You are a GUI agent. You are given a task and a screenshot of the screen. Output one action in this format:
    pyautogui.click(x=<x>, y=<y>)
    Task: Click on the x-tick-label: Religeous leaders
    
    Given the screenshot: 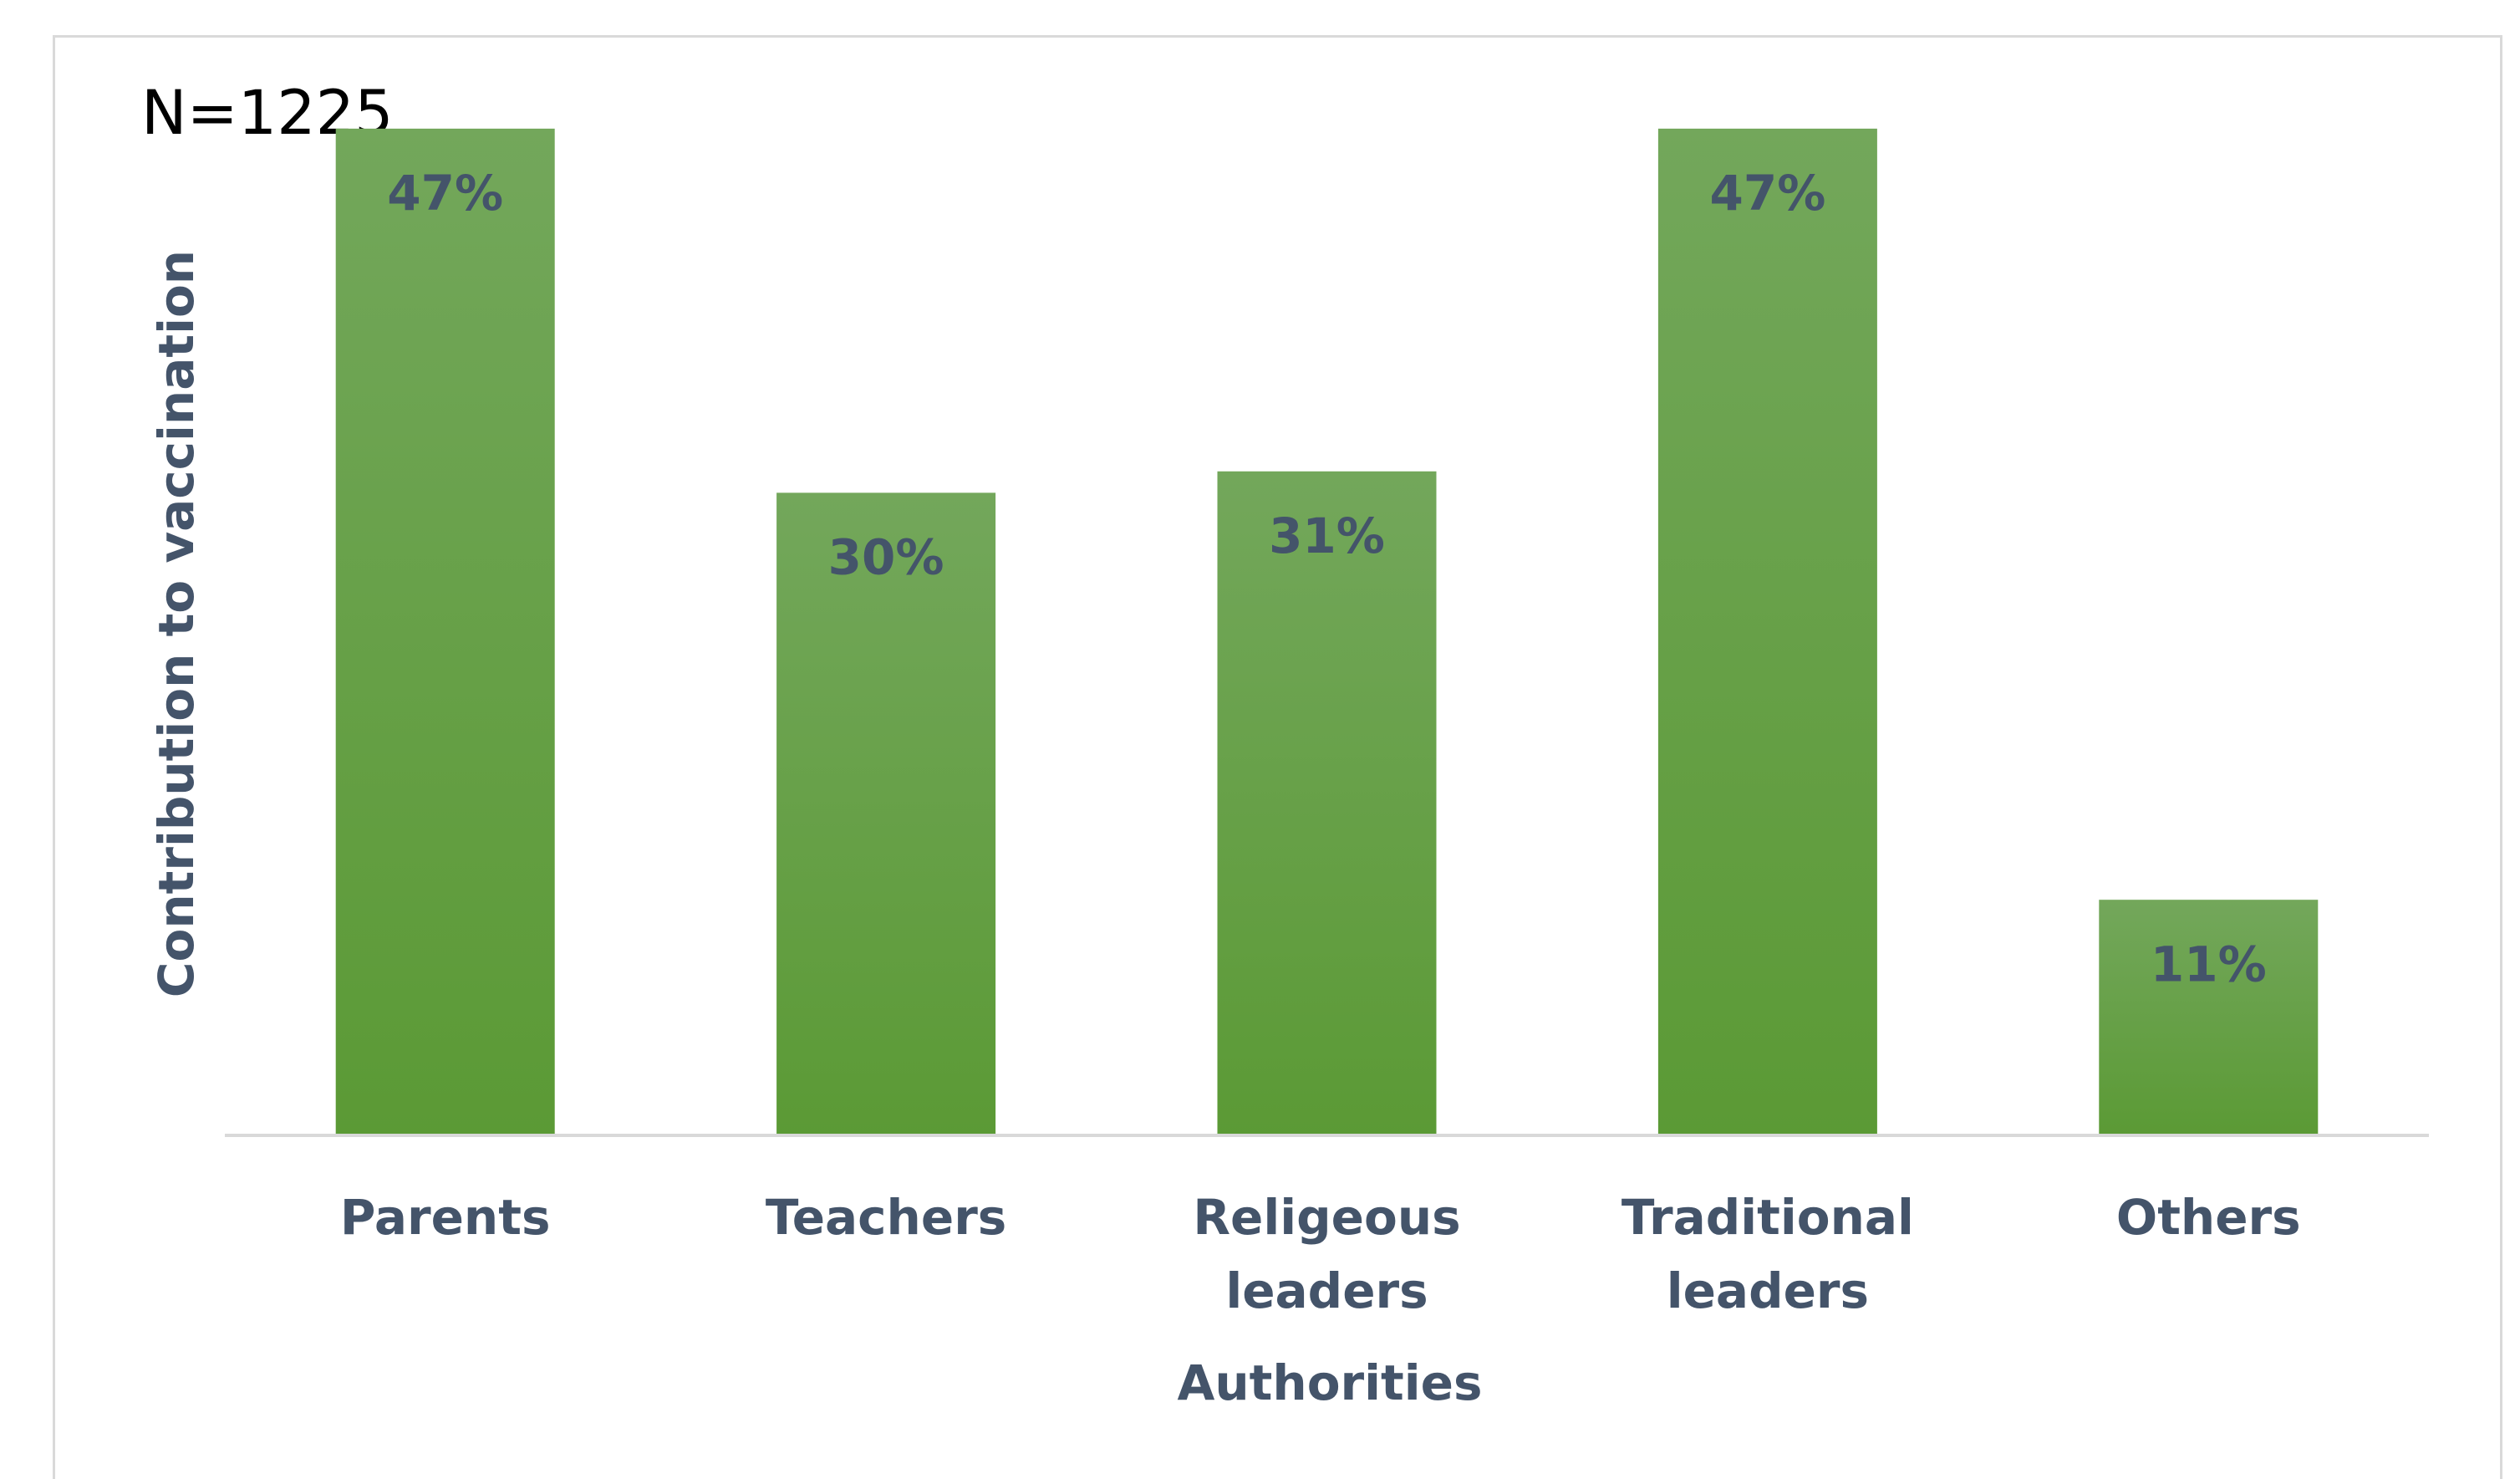 What is the action you would take?
    pyautogui.click(x=1327, y=1254)
    